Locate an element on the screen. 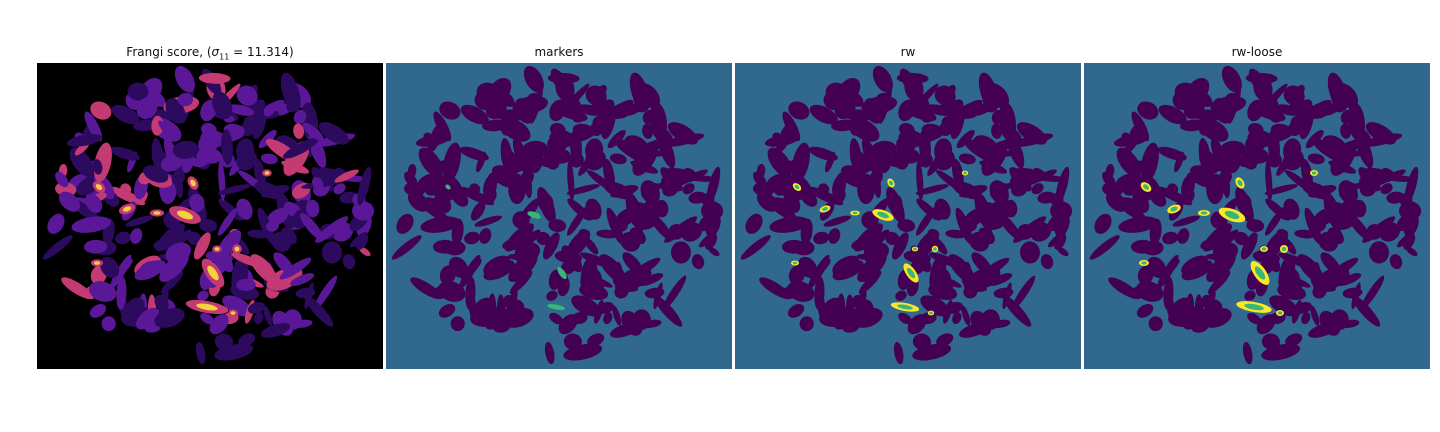 The width and height of the screenshot is (1440, 432). frangi-title: Frangi score, (σ11 = 11.314) is located at coordinates (210, 53).